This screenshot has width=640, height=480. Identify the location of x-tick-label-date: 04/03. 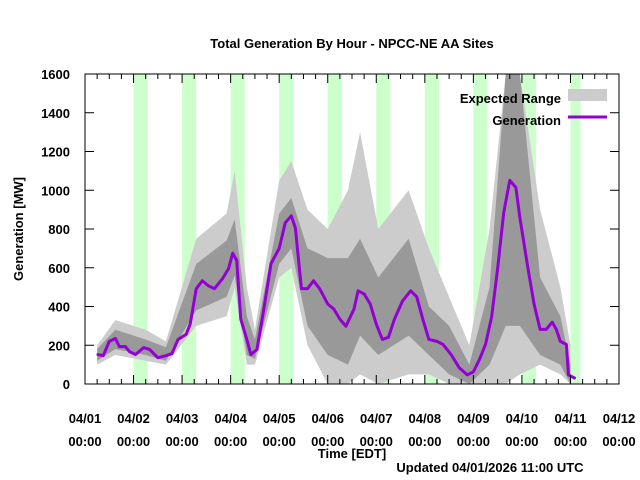
(182, 418).